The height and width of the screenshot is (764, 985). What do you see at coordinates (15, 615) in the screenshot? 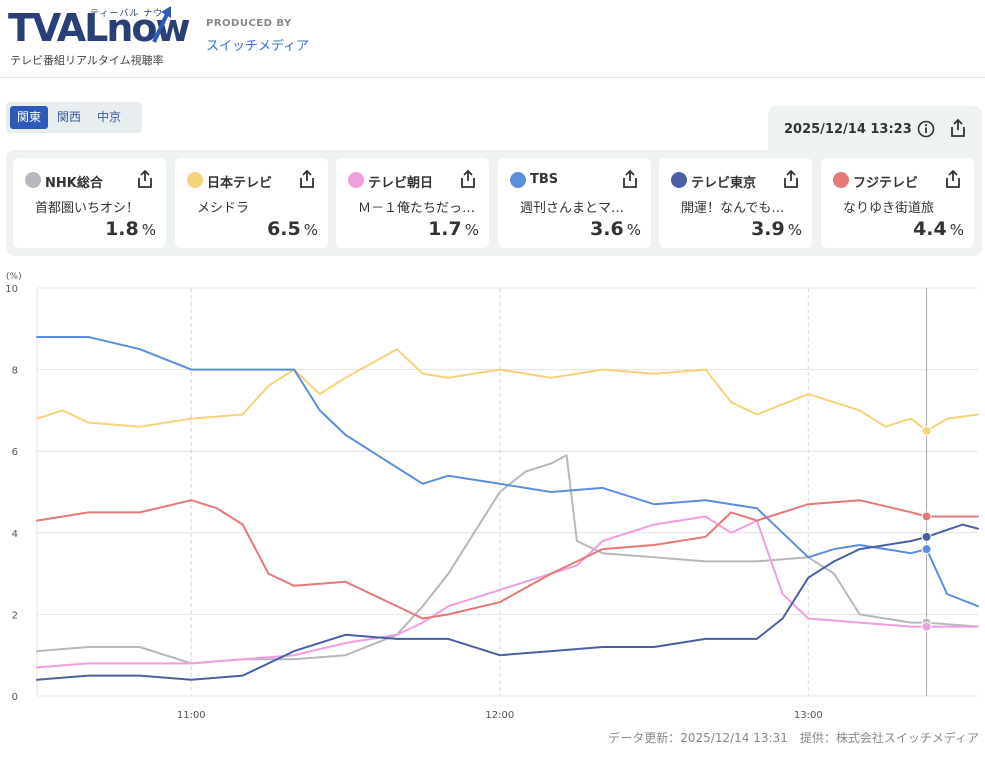
I see `y-tick-label: 2` at bounding box center [15, 615].